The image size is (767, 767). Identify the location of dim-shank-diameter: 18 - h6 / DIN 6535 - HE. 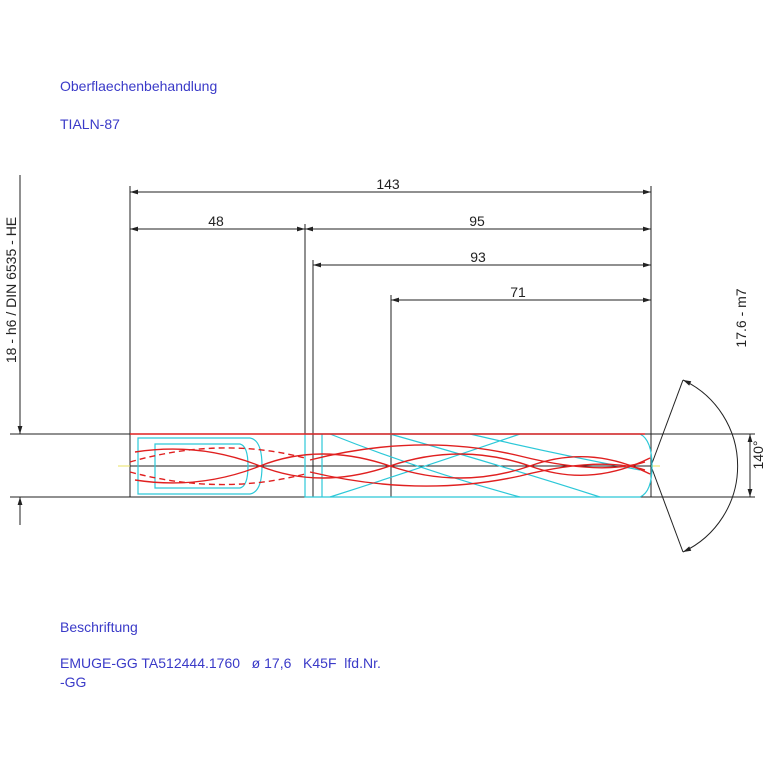
(11, 290).